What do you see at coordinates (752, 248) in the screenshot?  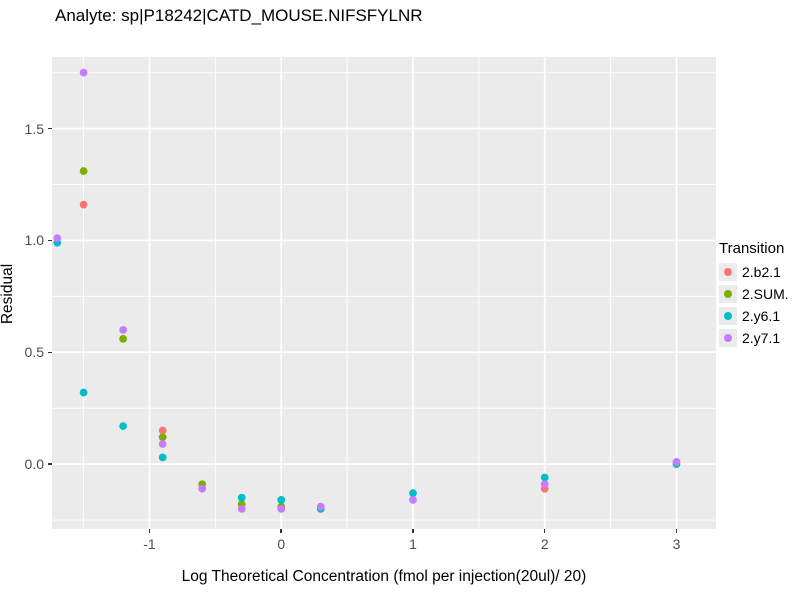 I see `legend-title: Transition` at bounding box center [752, 248].